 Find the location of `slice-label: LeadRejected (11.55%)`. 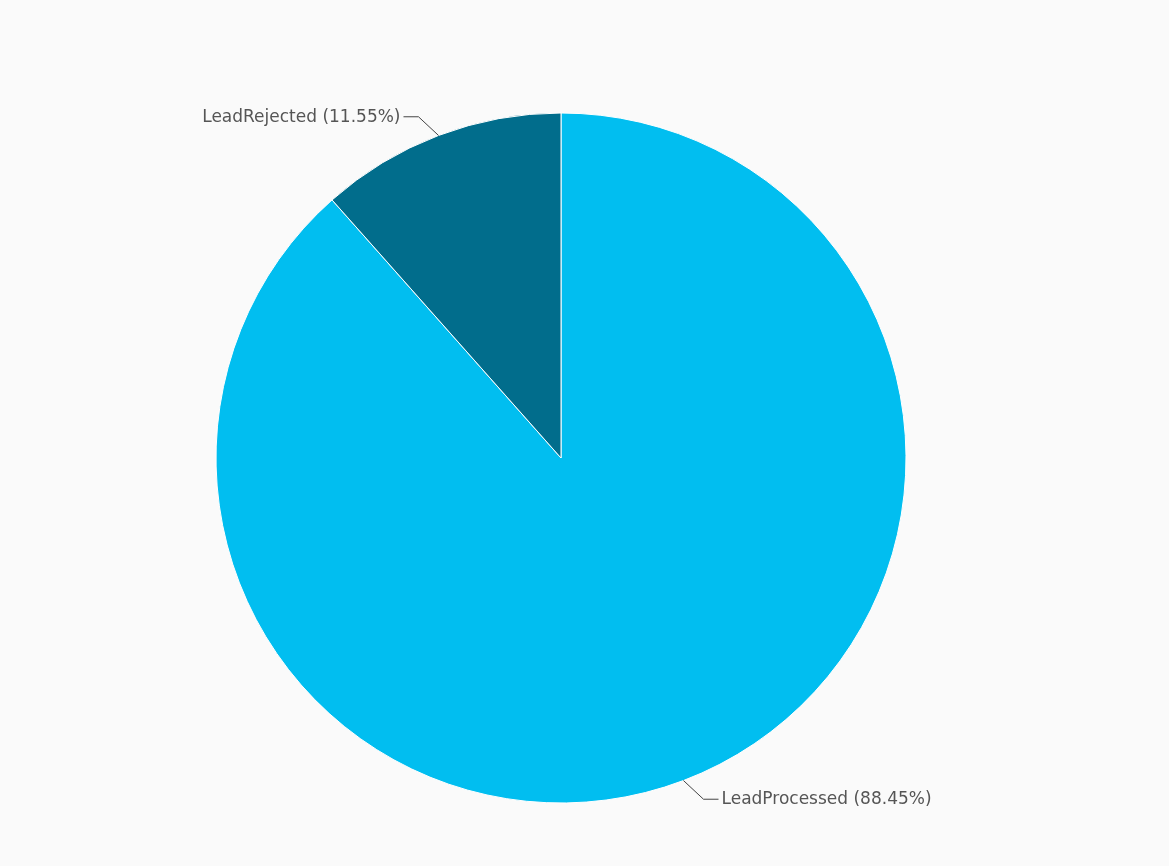

slice-label: LeadRejected (11.55%) is located at coordinates (301, 115).